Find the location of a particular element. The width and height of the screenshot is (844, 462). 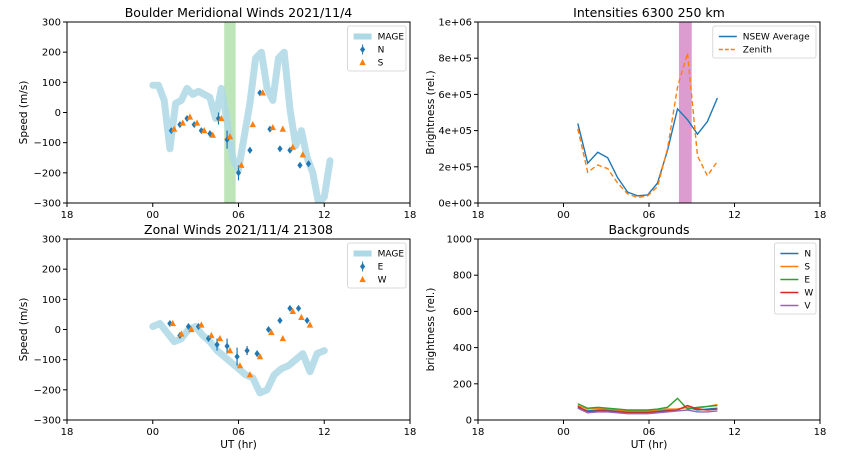

series-v-line is located at coordinates (647, 411).